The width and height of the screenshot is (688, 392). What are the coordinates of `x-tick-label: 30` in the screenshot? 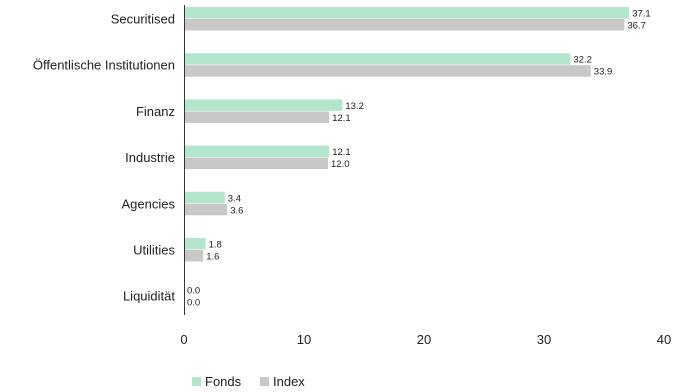 It's located at (544, 339).